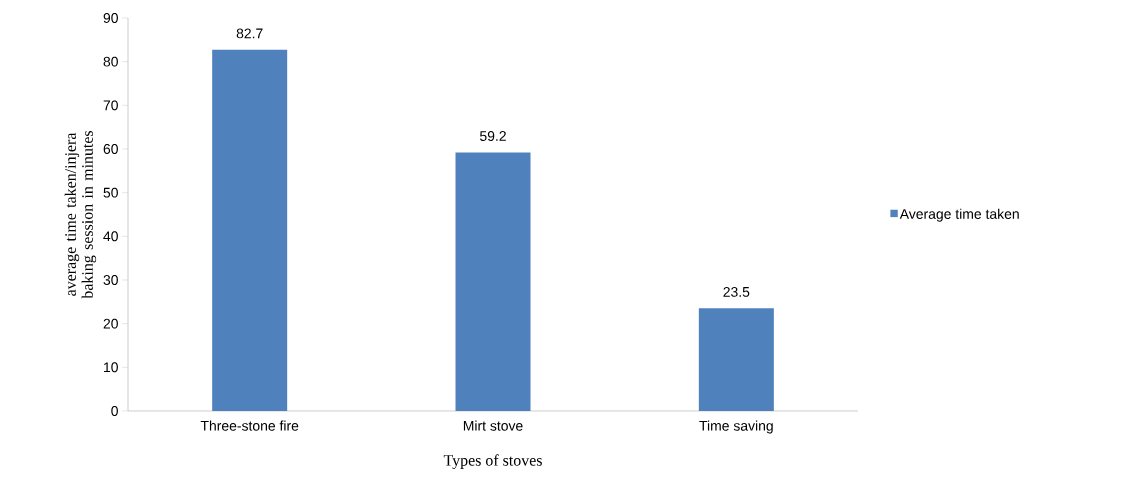 The height and width of the screenshot is (501, 1139). Describe the element at coordinates (111, 367) in the screenshot. I see `y-tick-label: 10` at that location.